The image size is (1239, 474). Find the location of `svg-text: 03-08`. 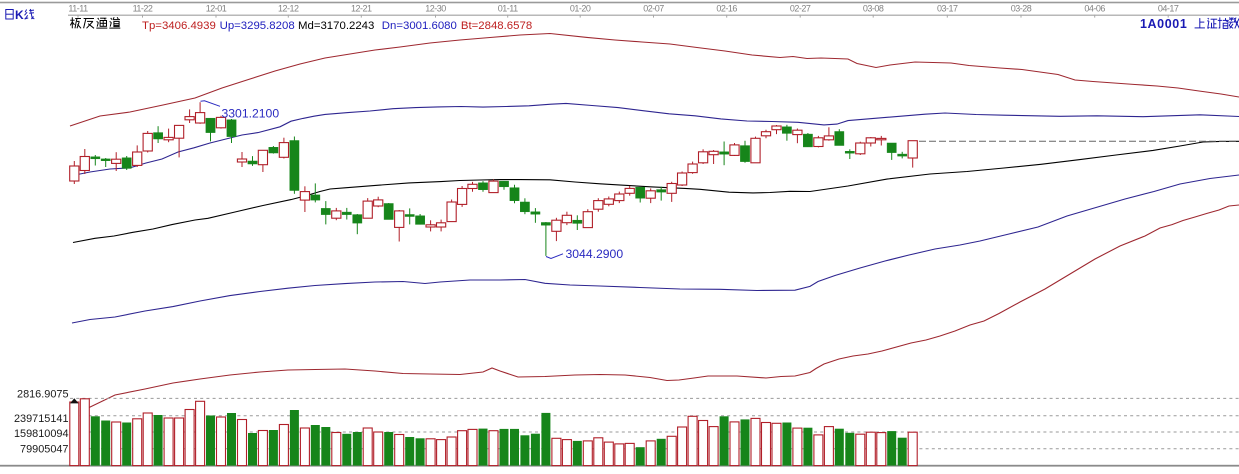

svg-text: 03-08 is located at coordinates (873, 9).